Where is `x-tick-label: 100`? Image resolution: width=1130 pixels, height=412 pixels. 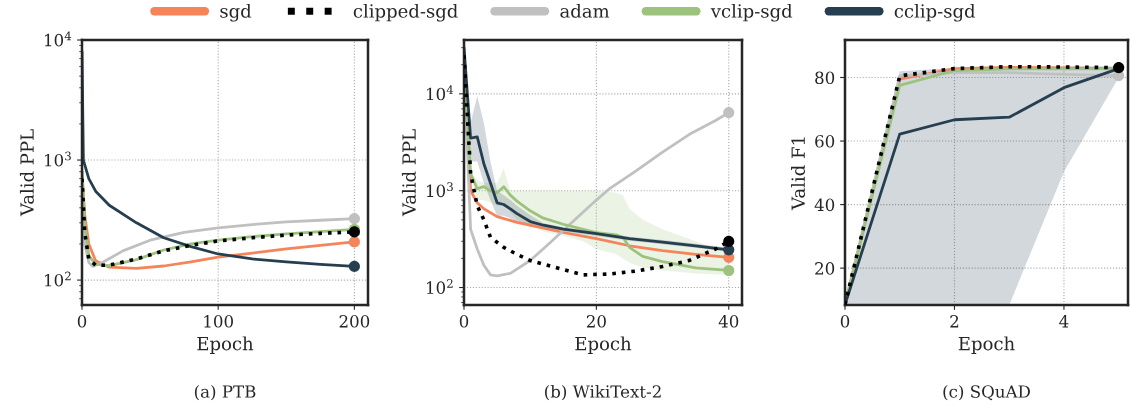 x-tick-label: 100 is located at coordinates (218, 321).